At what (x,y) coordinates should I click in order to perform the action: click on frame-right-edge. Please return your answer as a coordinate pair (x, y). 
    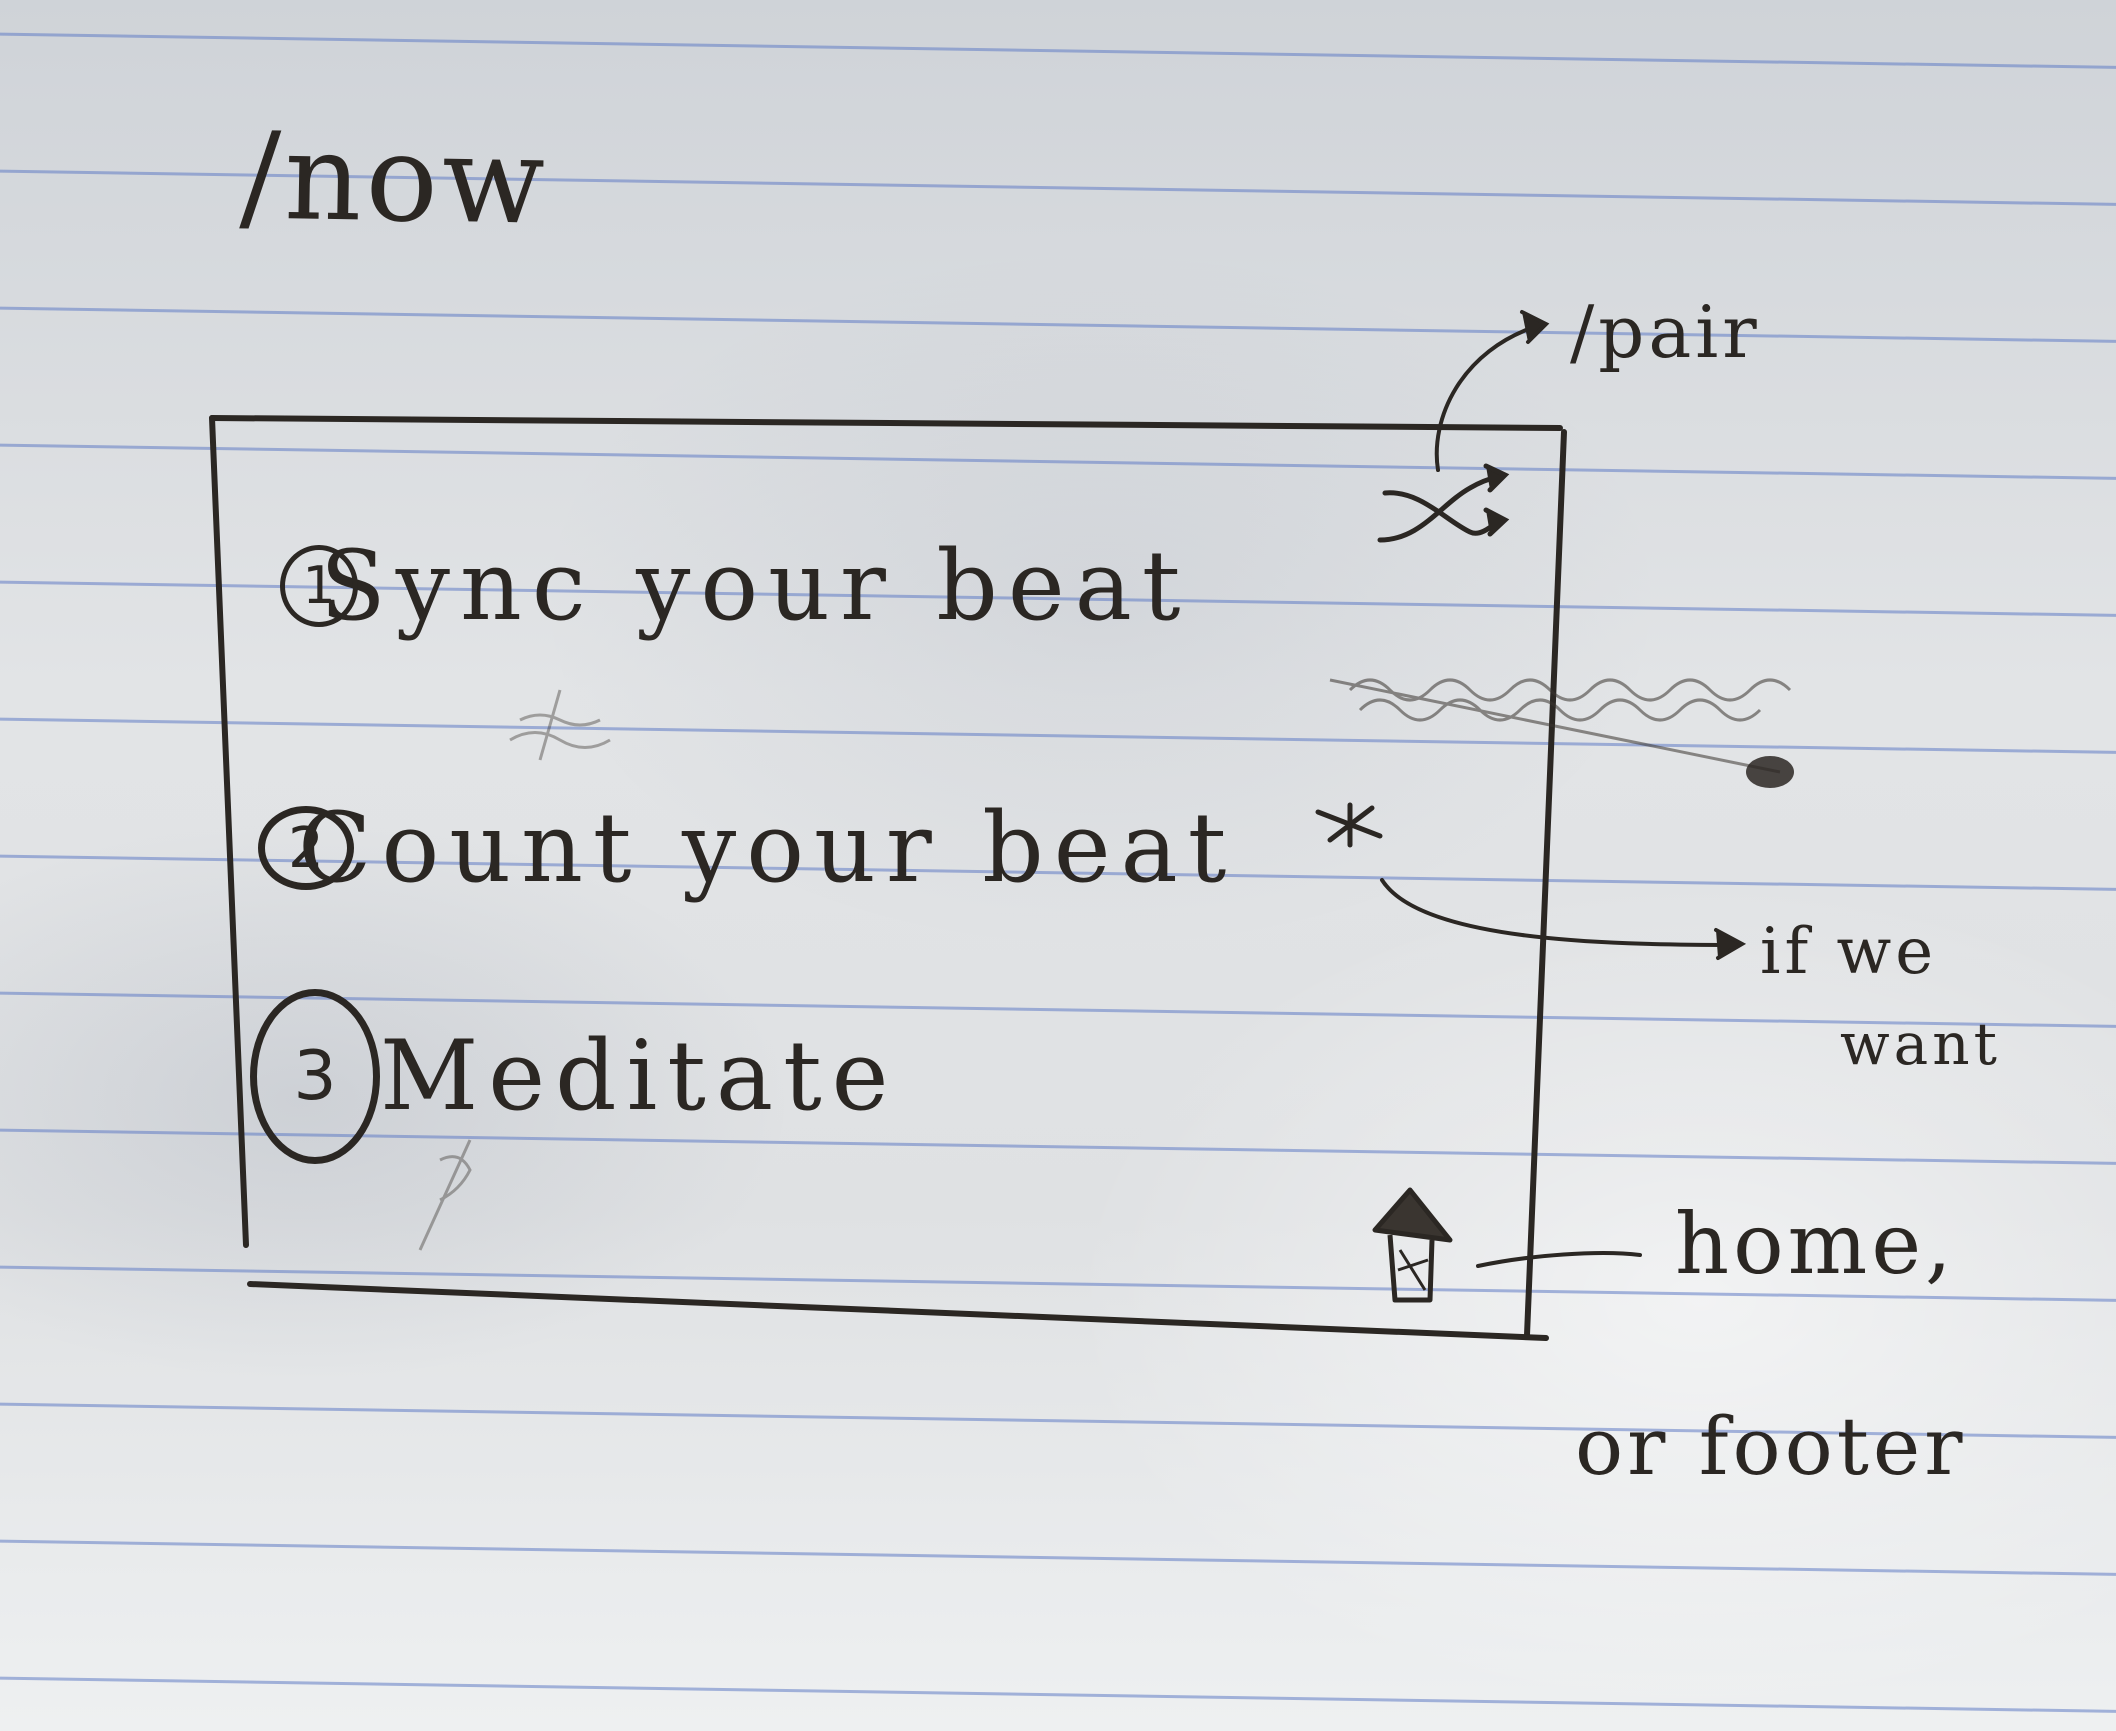
    Looking at the image, I should click on (1545, 883).